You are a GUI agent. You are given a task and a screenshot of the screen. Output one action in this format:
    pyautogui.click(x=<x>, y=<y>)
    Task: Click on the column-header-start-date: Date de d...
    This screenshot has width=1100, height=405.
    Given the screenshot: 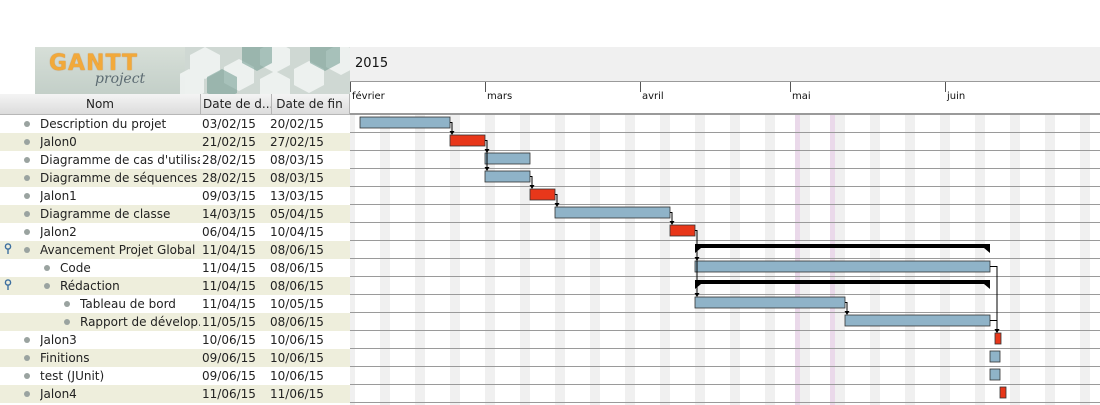 What is the action you would take?
    pyautogui.click(x=236, y=104)
    